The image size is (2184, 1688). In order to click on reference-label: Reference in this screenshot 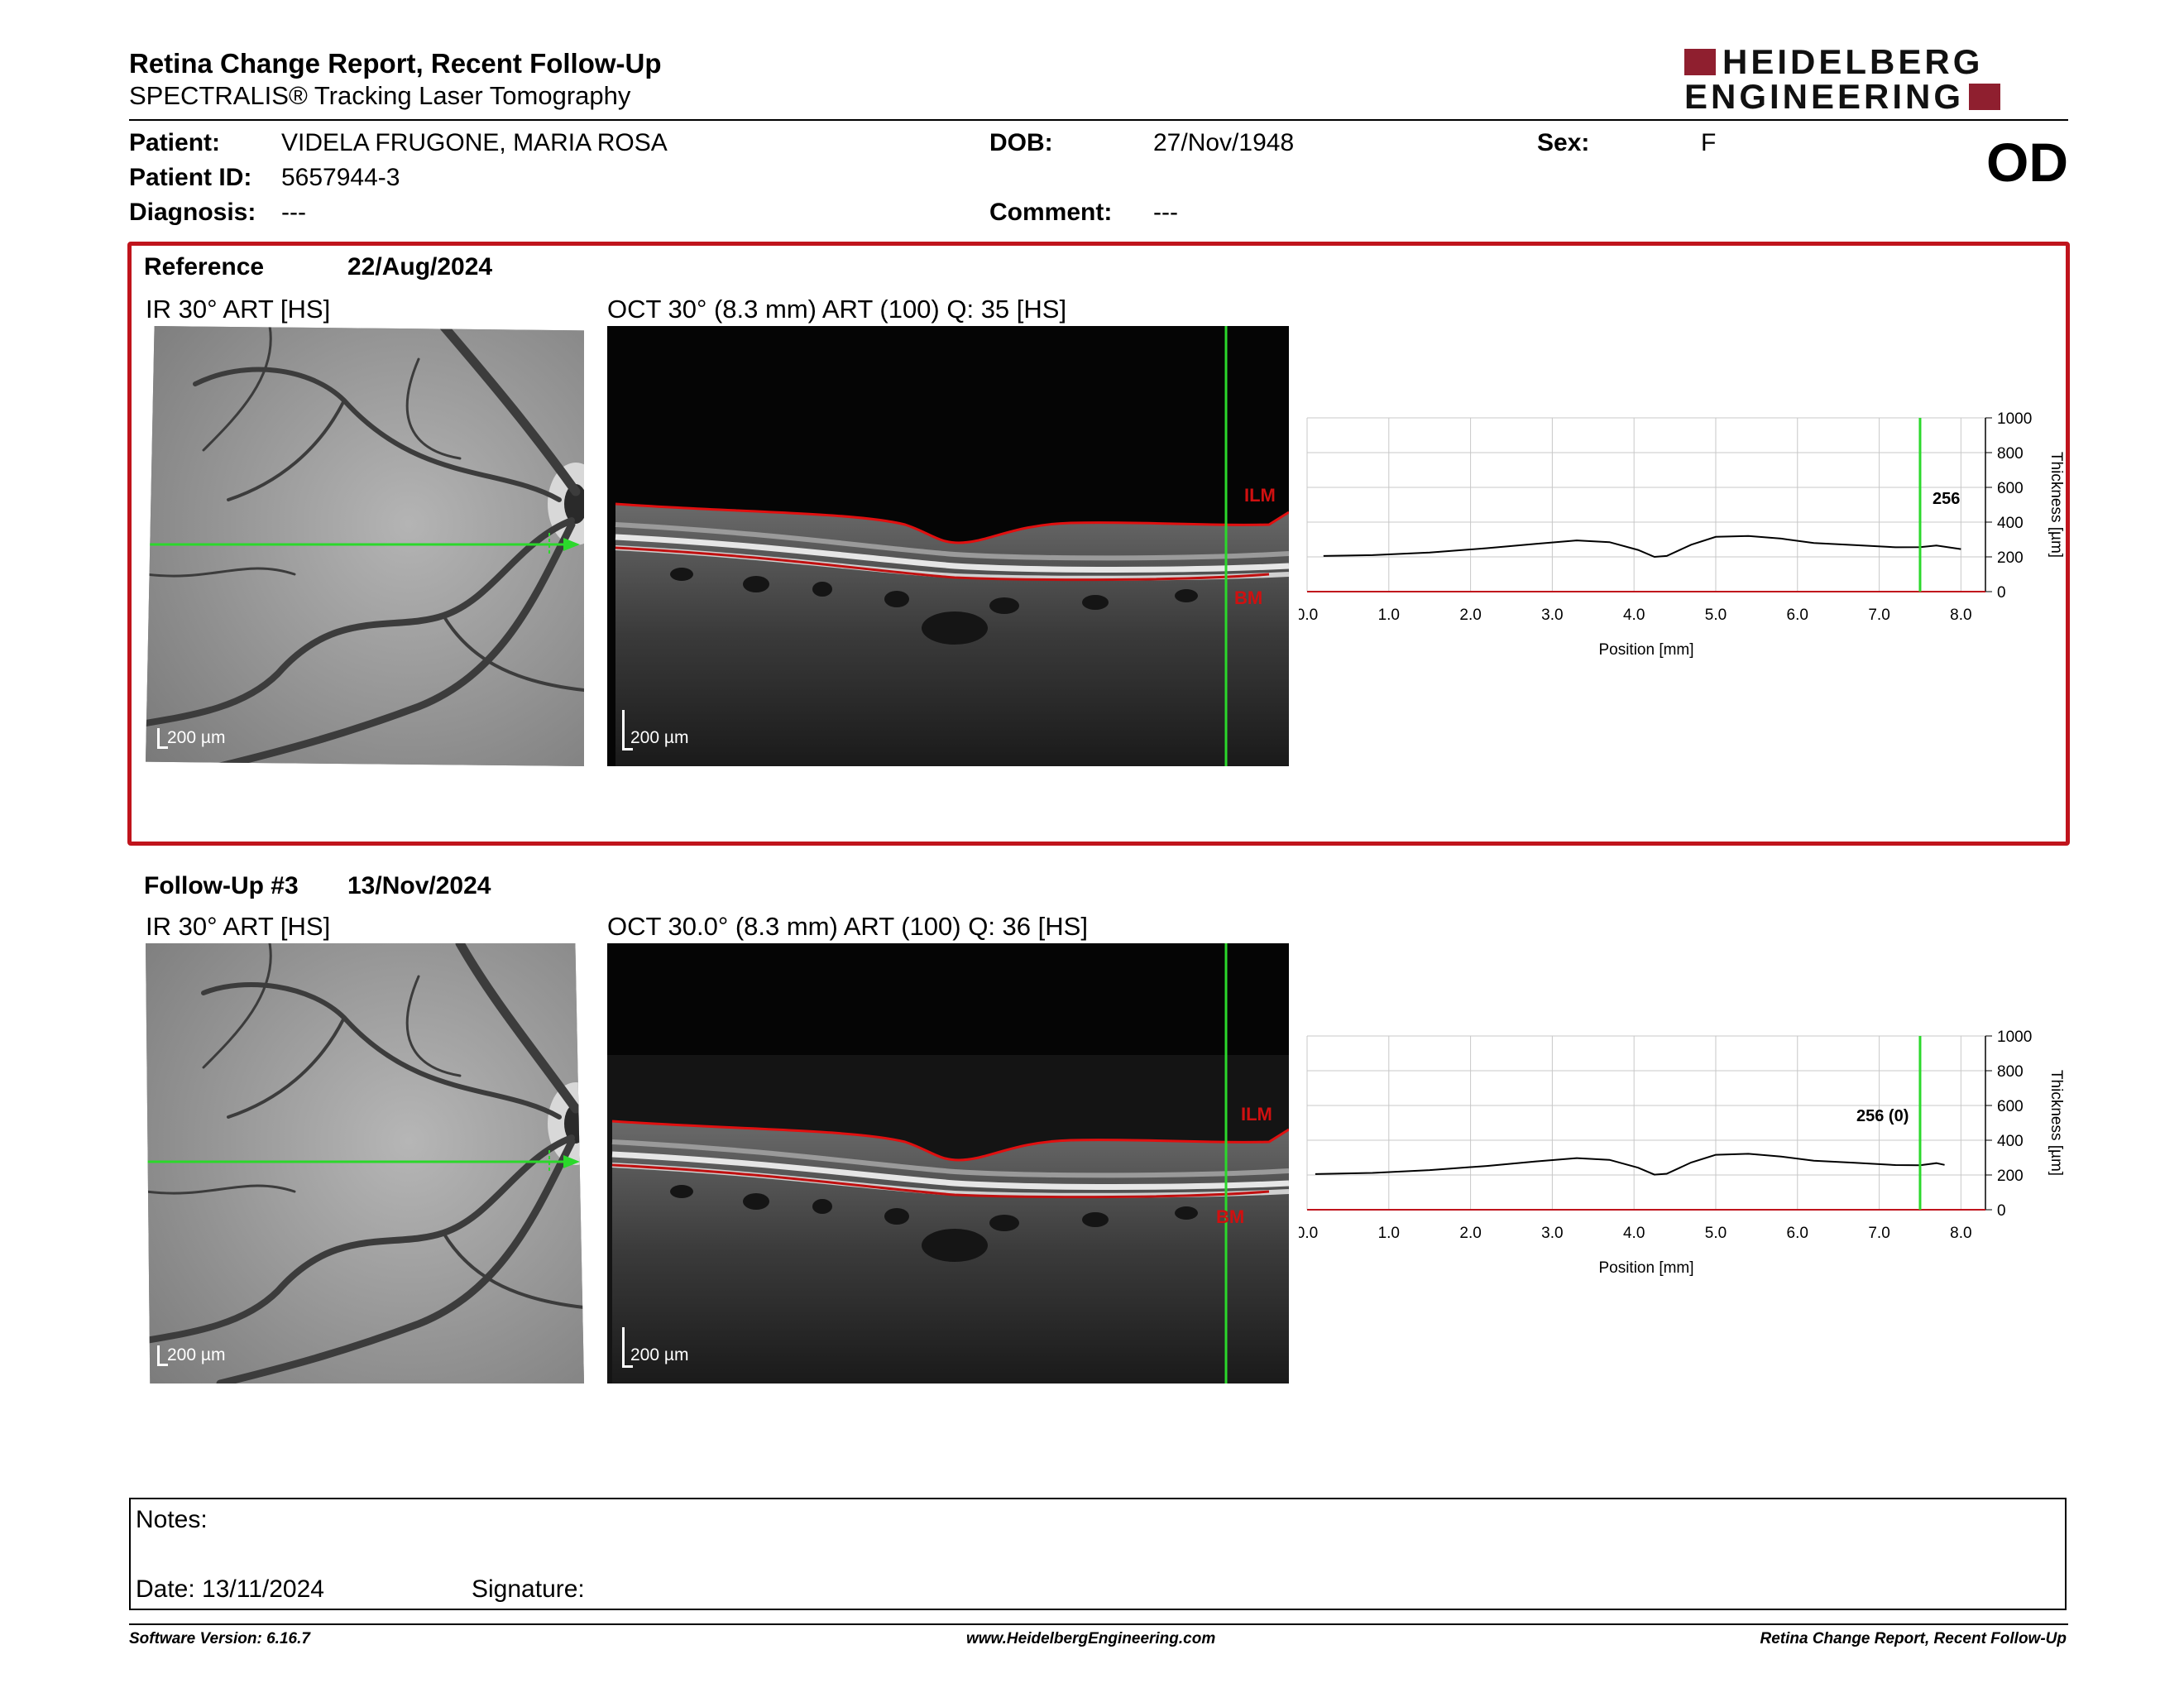, I will do `click(204, 267)`.